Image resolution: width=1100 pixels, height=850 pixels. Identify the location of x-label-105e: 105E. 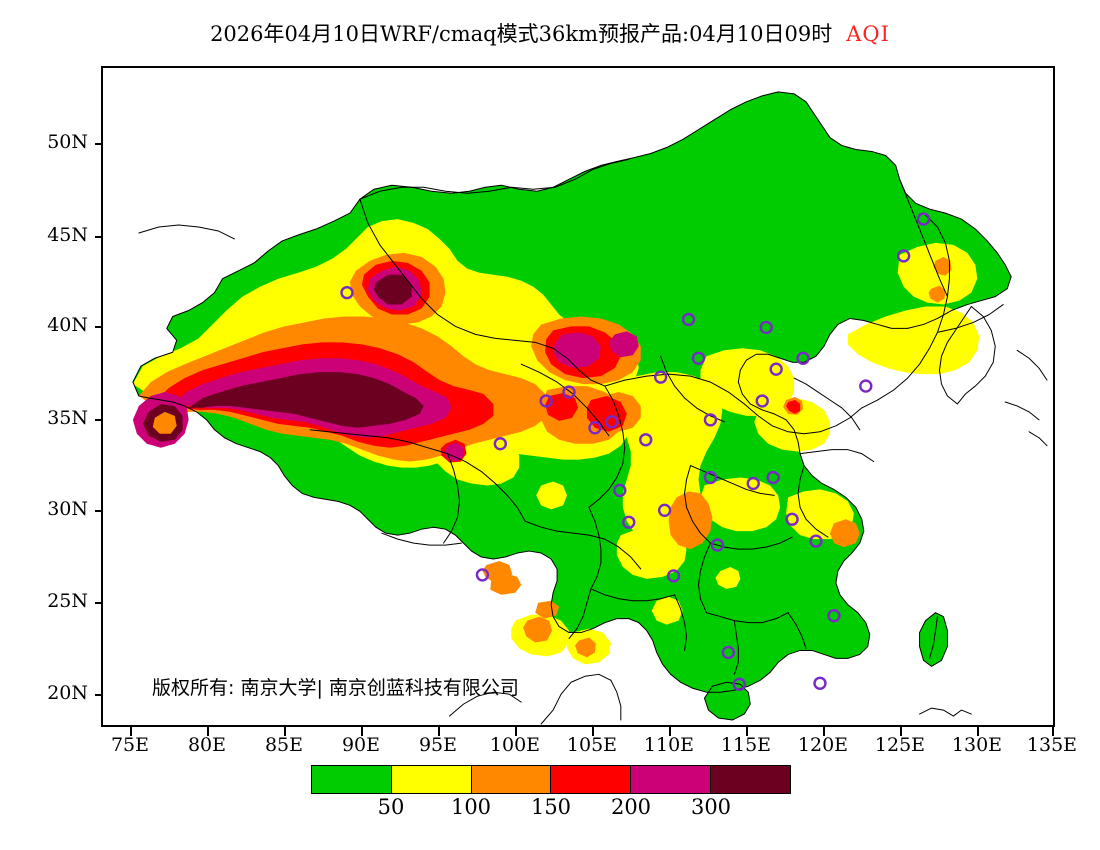
(592, 745).